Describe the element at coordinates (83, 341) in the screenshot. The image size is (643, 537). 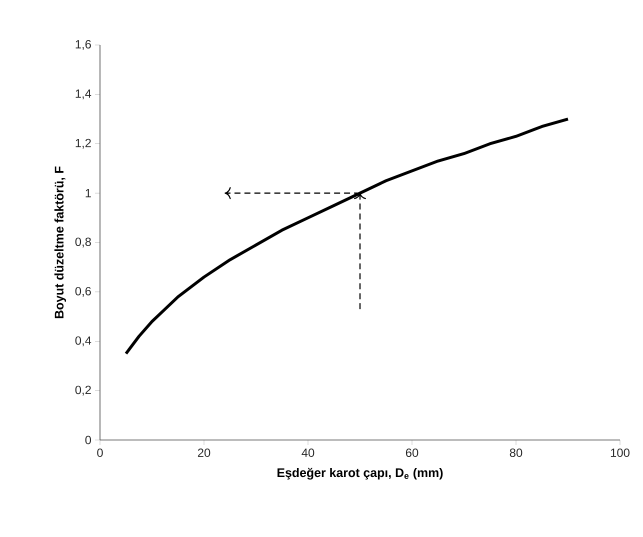
I see `y-tick-label: 0,4` at that location.